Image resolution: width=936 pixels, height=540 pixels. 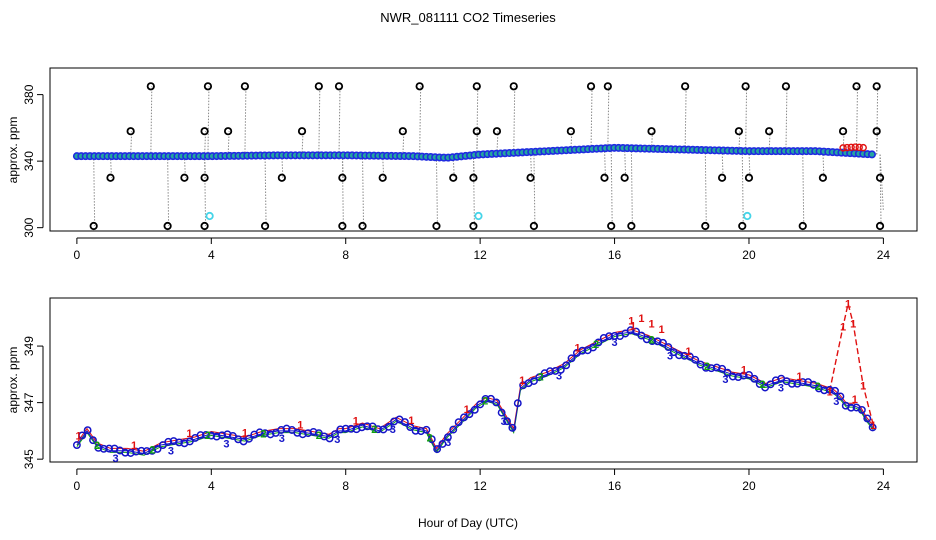 I want to click on bottom-x-tick-label: 20, so click(x=749, y=486).